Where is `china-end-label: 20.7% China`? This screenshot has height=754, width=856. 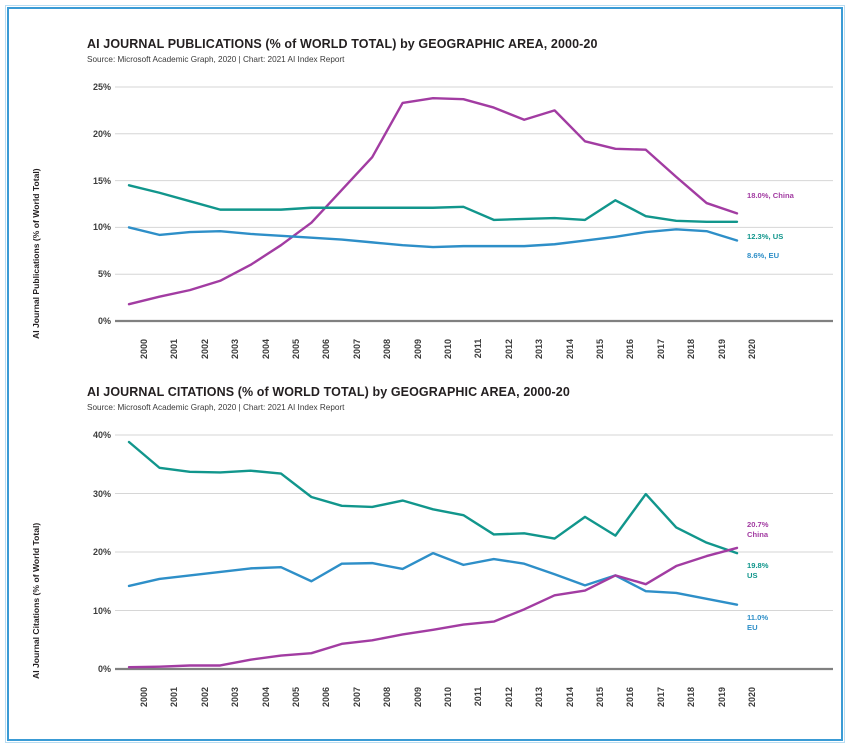 china-end-label: 20.7% China is located at coordinates (758, 530).